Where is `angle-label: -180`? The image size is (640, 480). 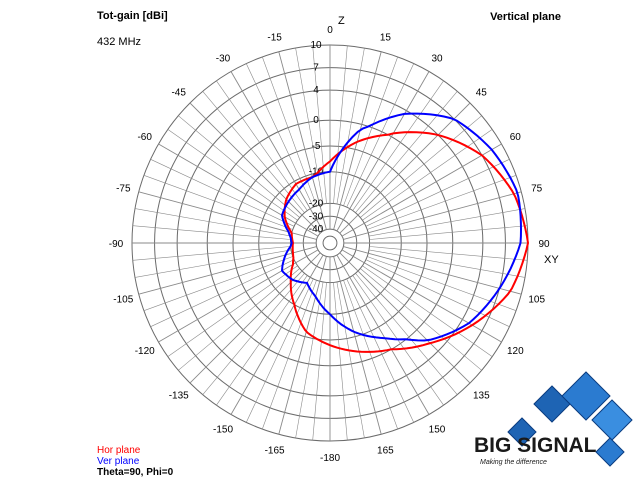 angle-label: -180 is located at coordinates (330, 458).